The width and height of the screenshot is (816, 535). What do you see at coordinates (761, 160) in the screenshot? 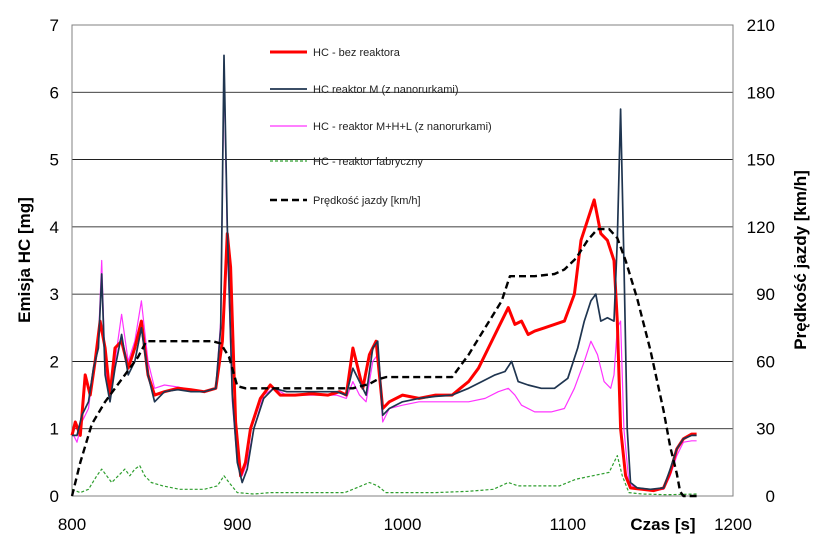
I see `y2-tick-label: 150` at bounding box center [761, 160].